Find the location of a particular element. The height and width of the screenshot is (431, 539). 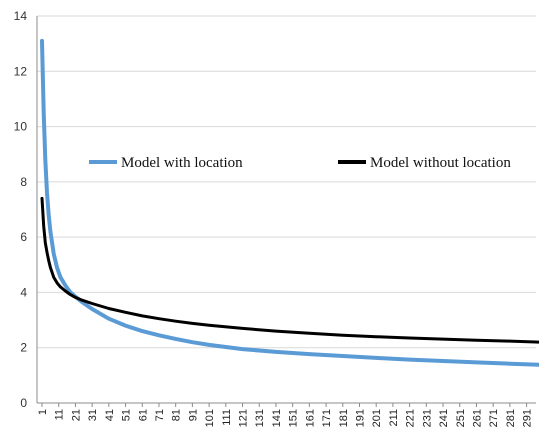

x-tick-label: 131 is located at coordinates (260, 418).